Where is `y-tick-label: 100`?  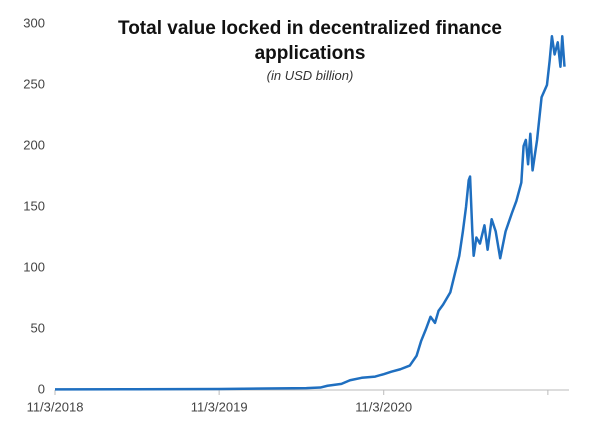 y-tick-label: 100 is located at coordinates (34, 266).